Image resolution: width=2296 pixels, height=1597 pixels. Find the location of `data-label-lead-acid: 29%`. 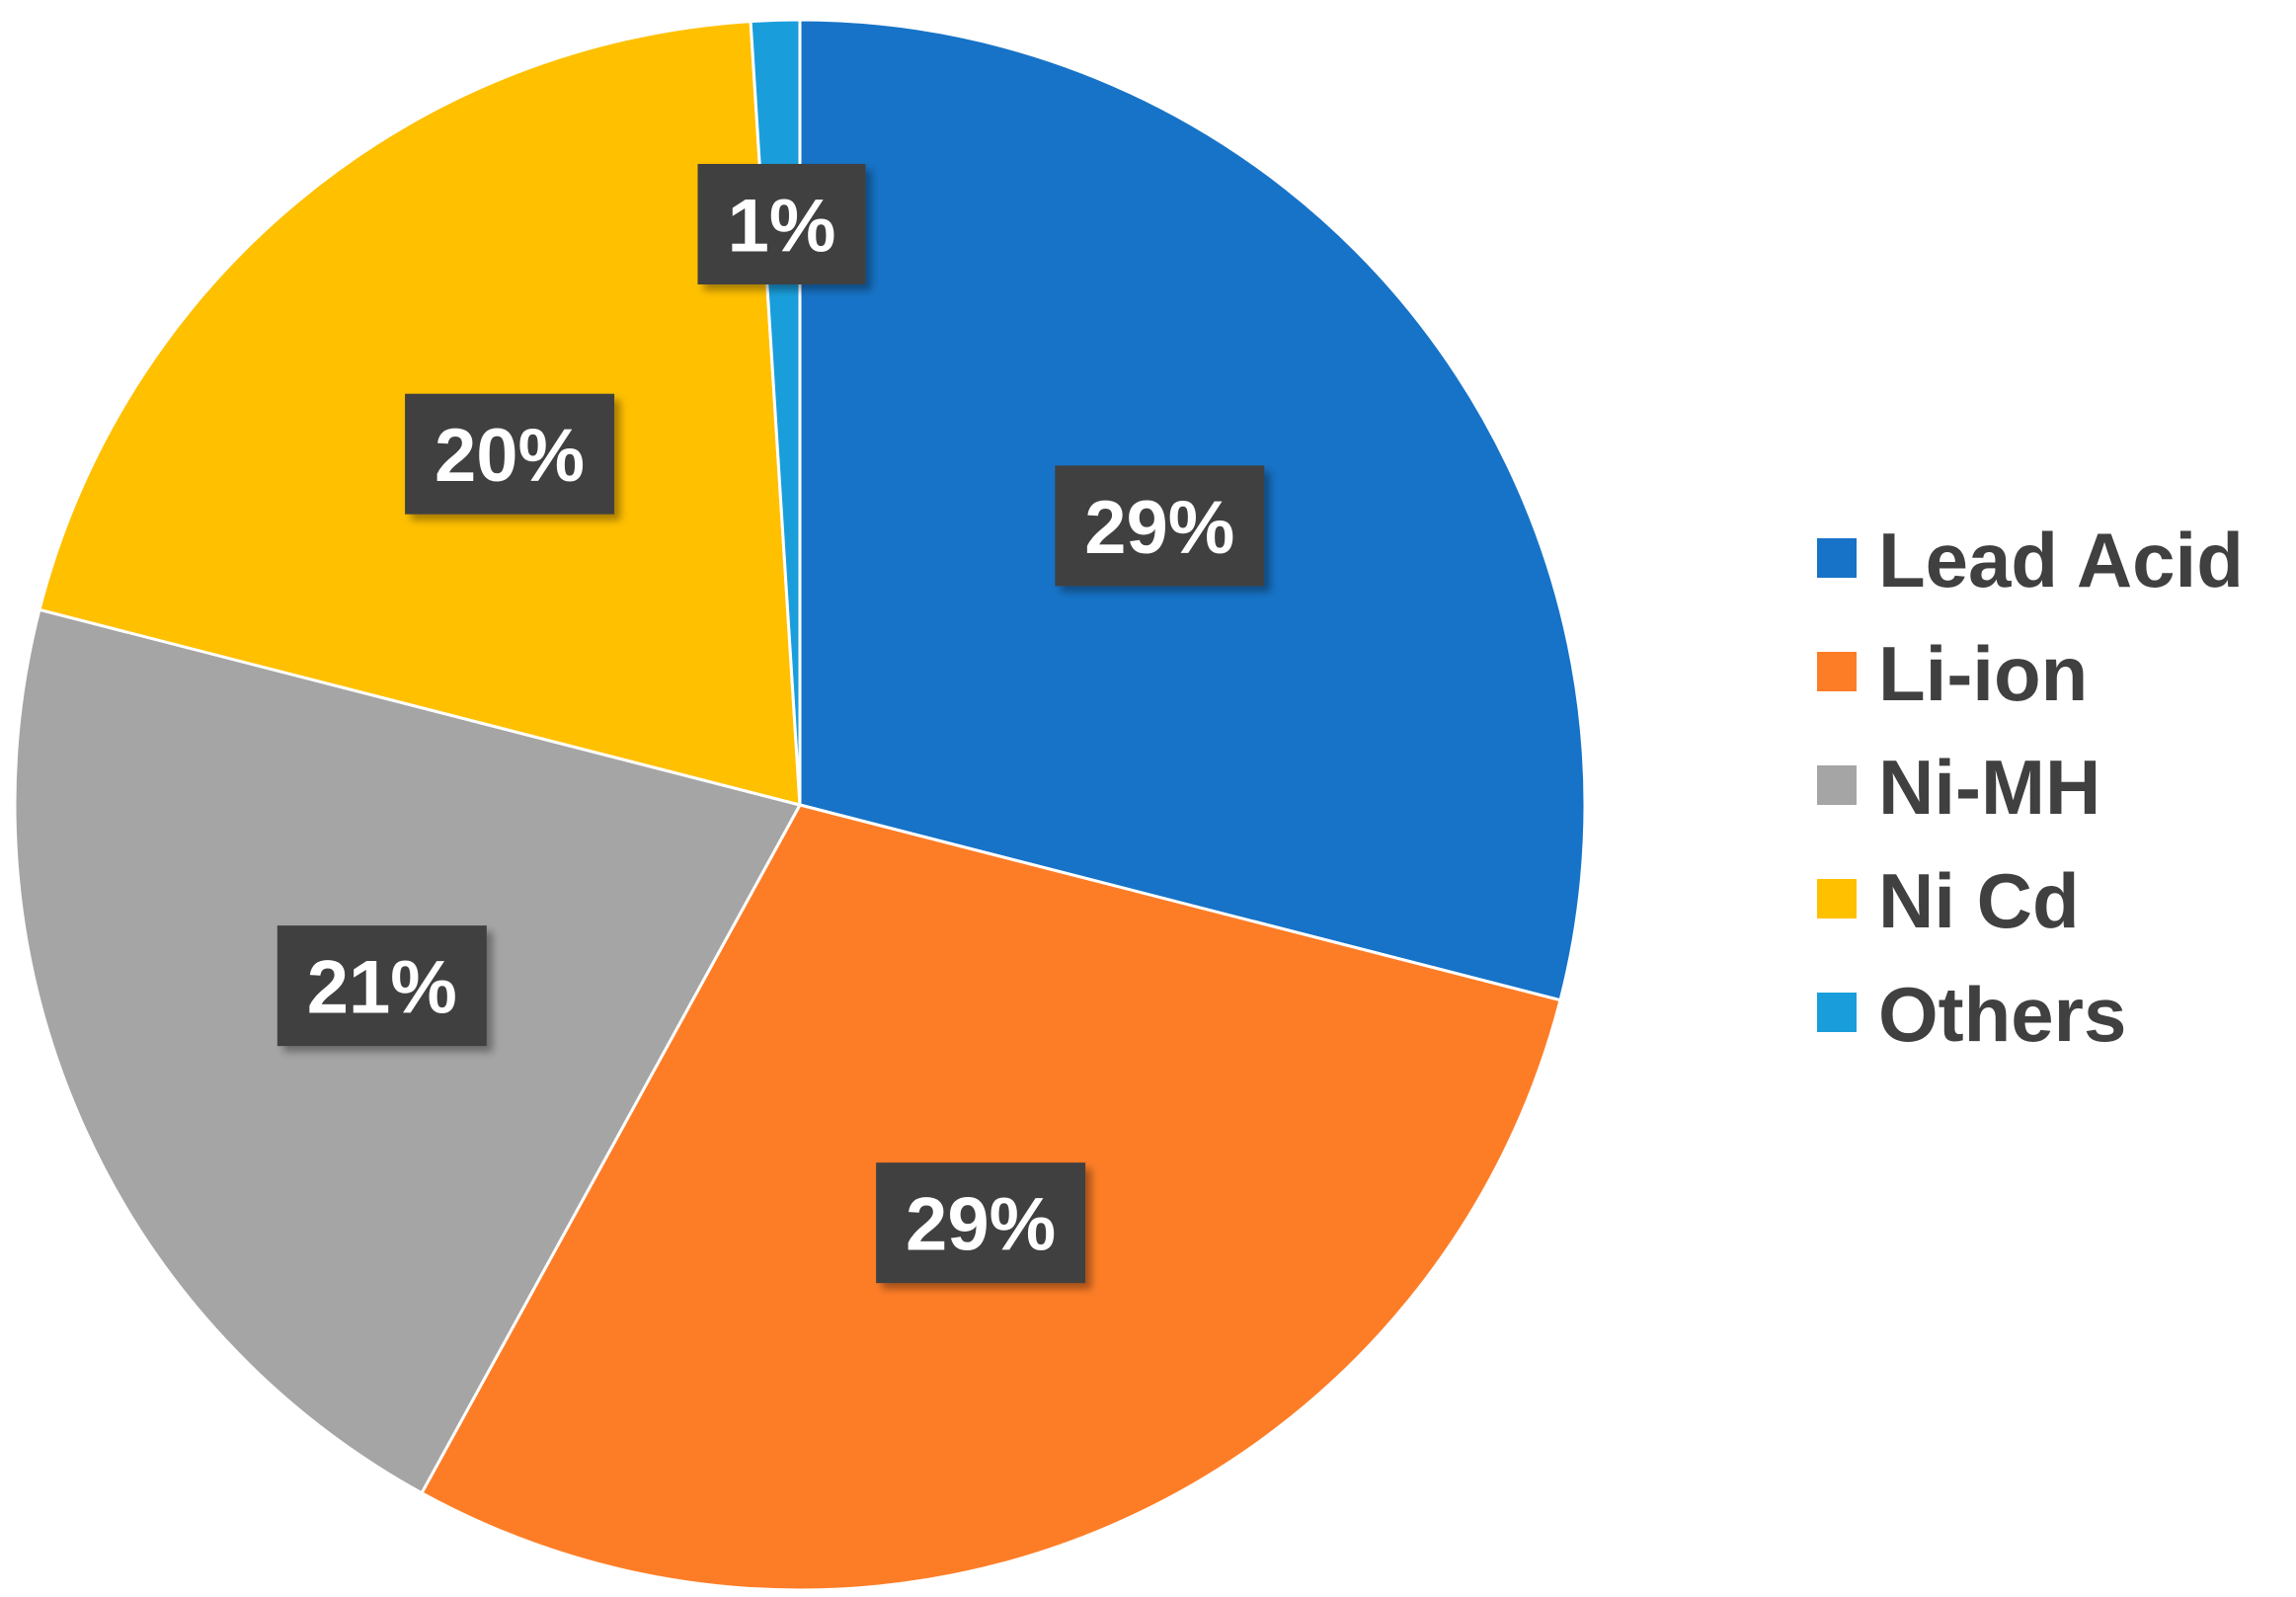

data-label-lead-acid: 29% is located at coordinates (1160, 526).